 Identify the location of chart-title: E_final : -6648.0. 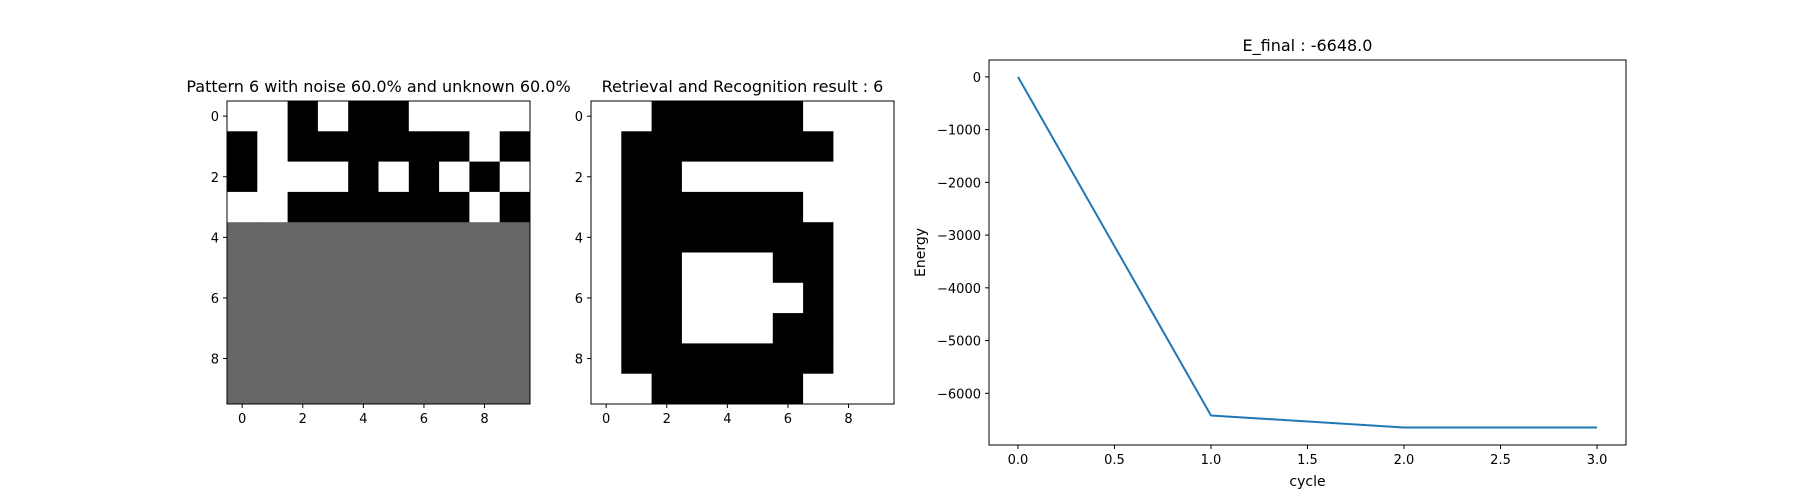
(1308, 46).